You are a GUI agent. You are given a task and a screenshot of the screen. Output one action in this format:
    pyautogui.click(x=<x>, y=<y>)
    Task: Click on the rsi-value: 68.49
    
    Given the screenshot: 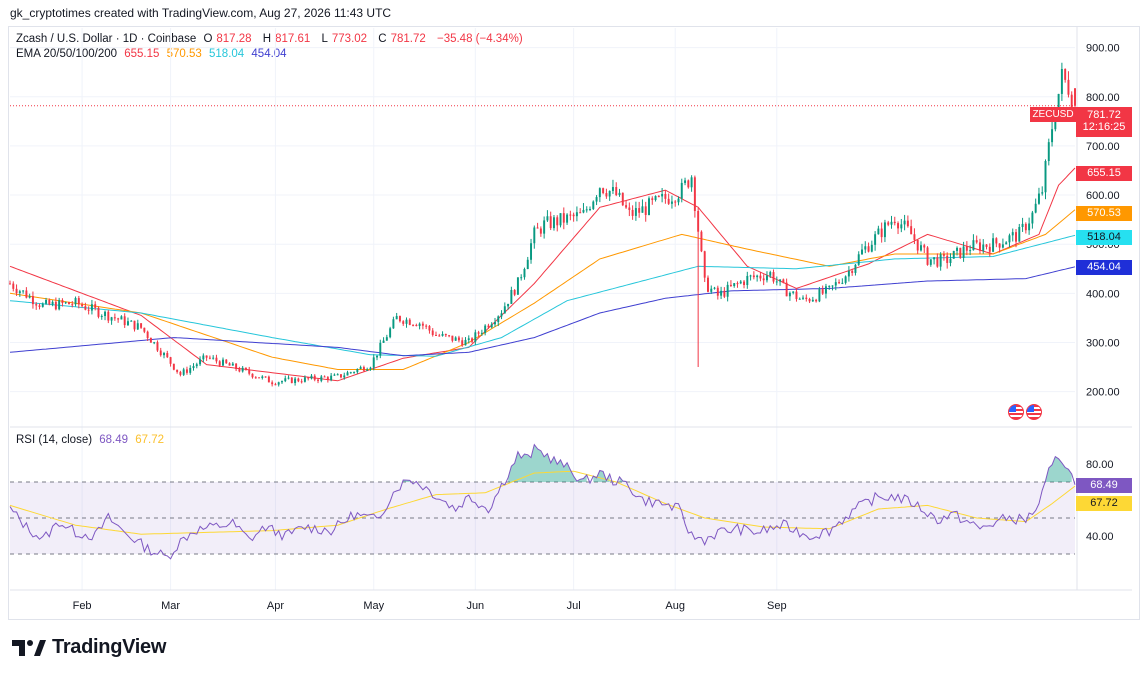 What is the action you would take?
    pyautogui.click(x=114, y=440)
    